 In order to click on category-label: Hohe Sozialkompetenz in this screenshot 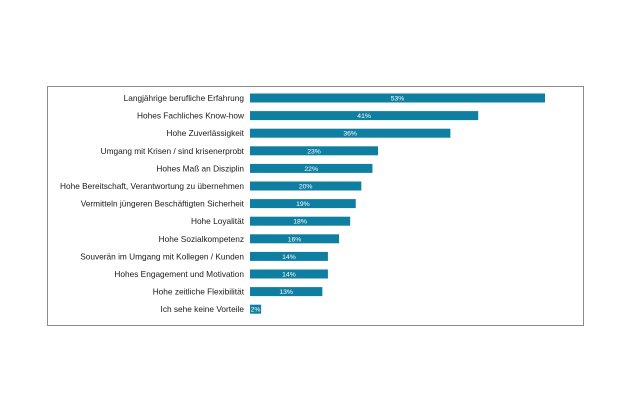, I will do `click(201, 239)`.